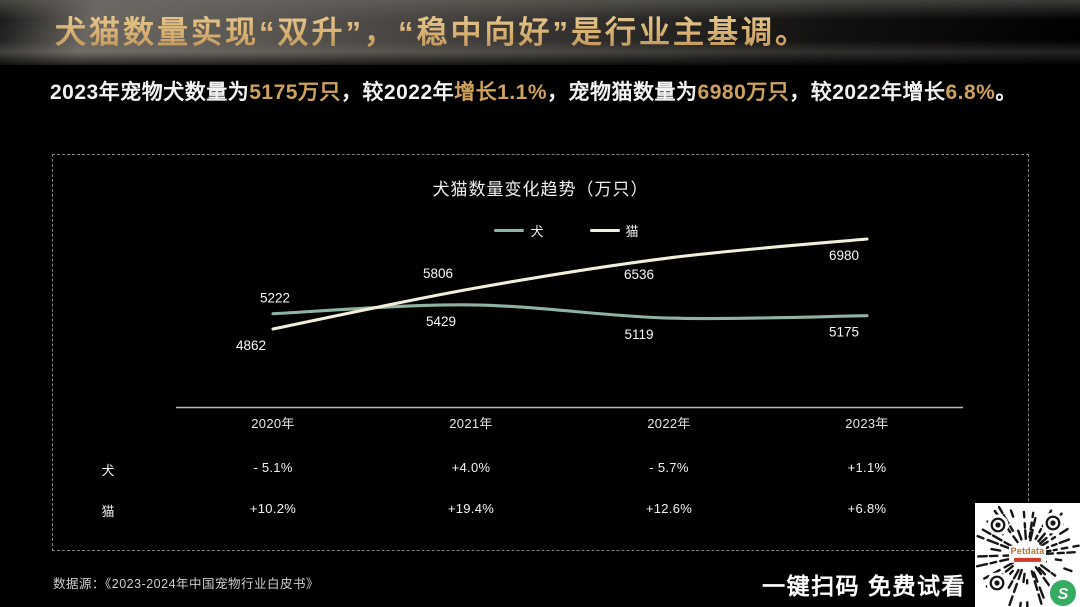 This screenshot has width=1080, height=607. I want to click on table-row-dog: 犬 - 5.1% +4.0% - 5.7% +1.1%, so click(540, 469).